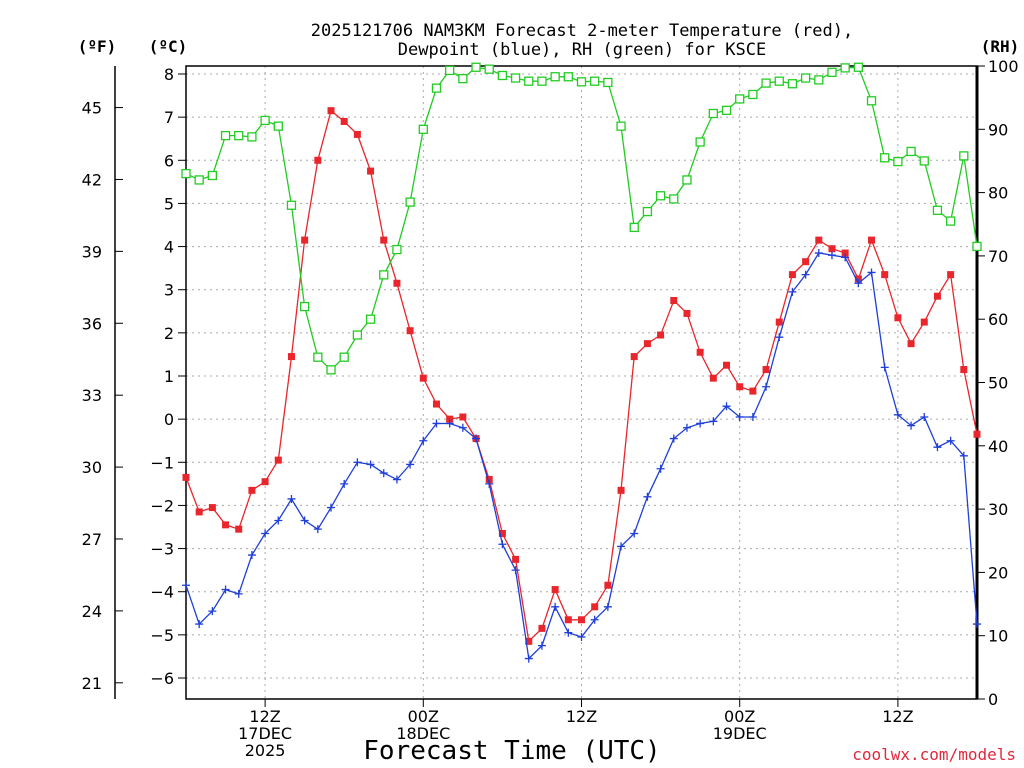 This screenshot has width=1024, height=768. I want to click on fahrenheit-tick-label: 39, so click(92, 251).